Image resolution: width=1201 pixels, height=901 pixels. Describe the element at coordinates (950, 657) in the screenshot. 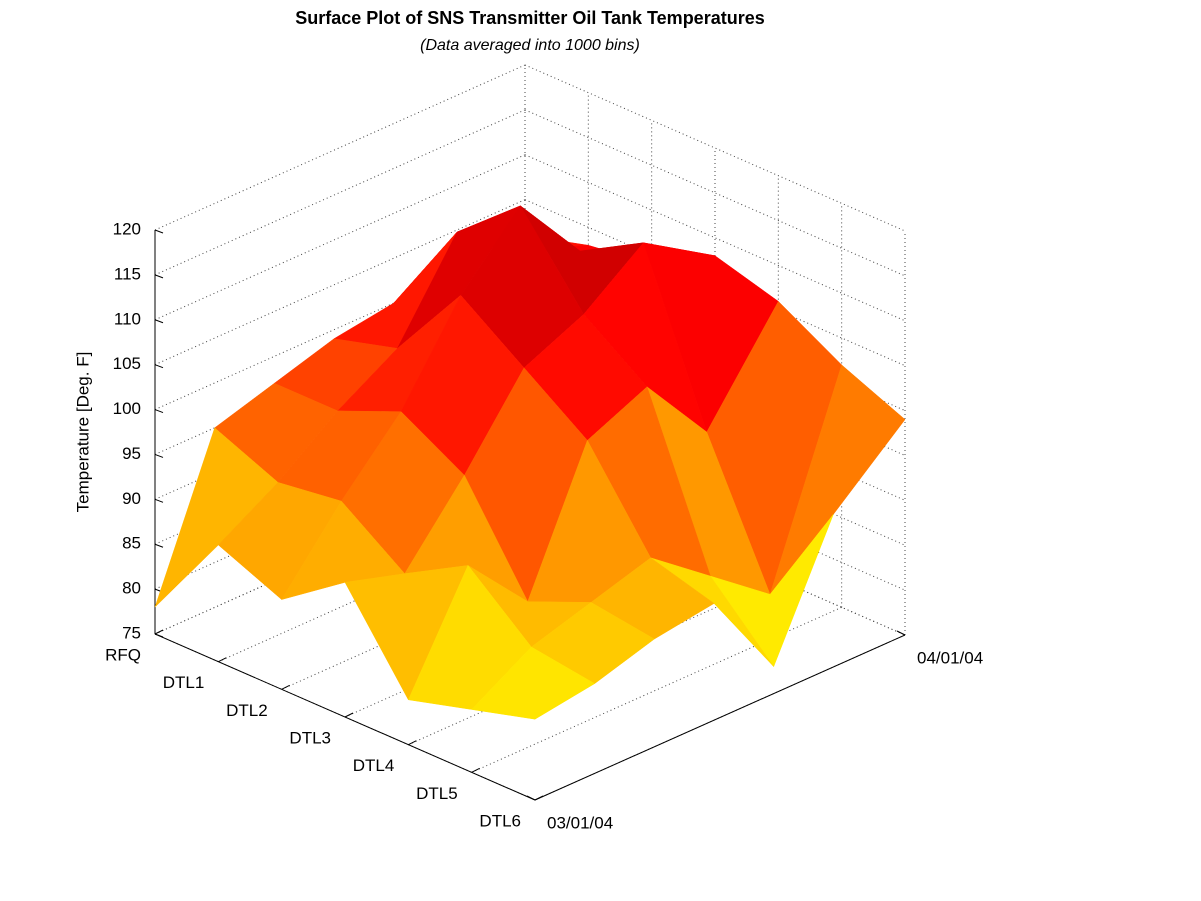

I see `date-tick-label: 04/01/04` at that location.